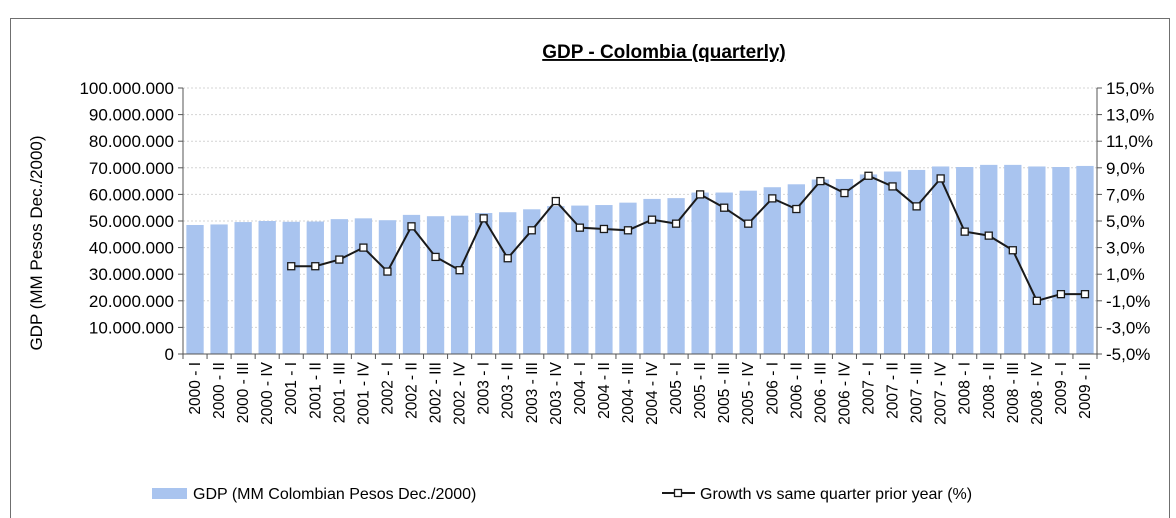 This screenshot has width=1176, height=518. Describe the element at coordinates (169, 493) in the screenshot. I see `legend-swatch-gdp` at that location.